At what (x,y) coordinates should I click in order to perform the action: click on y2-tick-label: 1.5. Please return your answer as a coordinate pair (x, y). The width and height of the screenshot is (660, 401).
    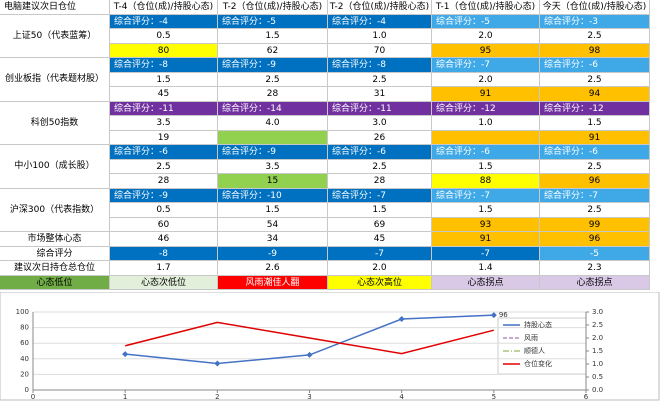
    Looking at the image, I should click on (597, 351).